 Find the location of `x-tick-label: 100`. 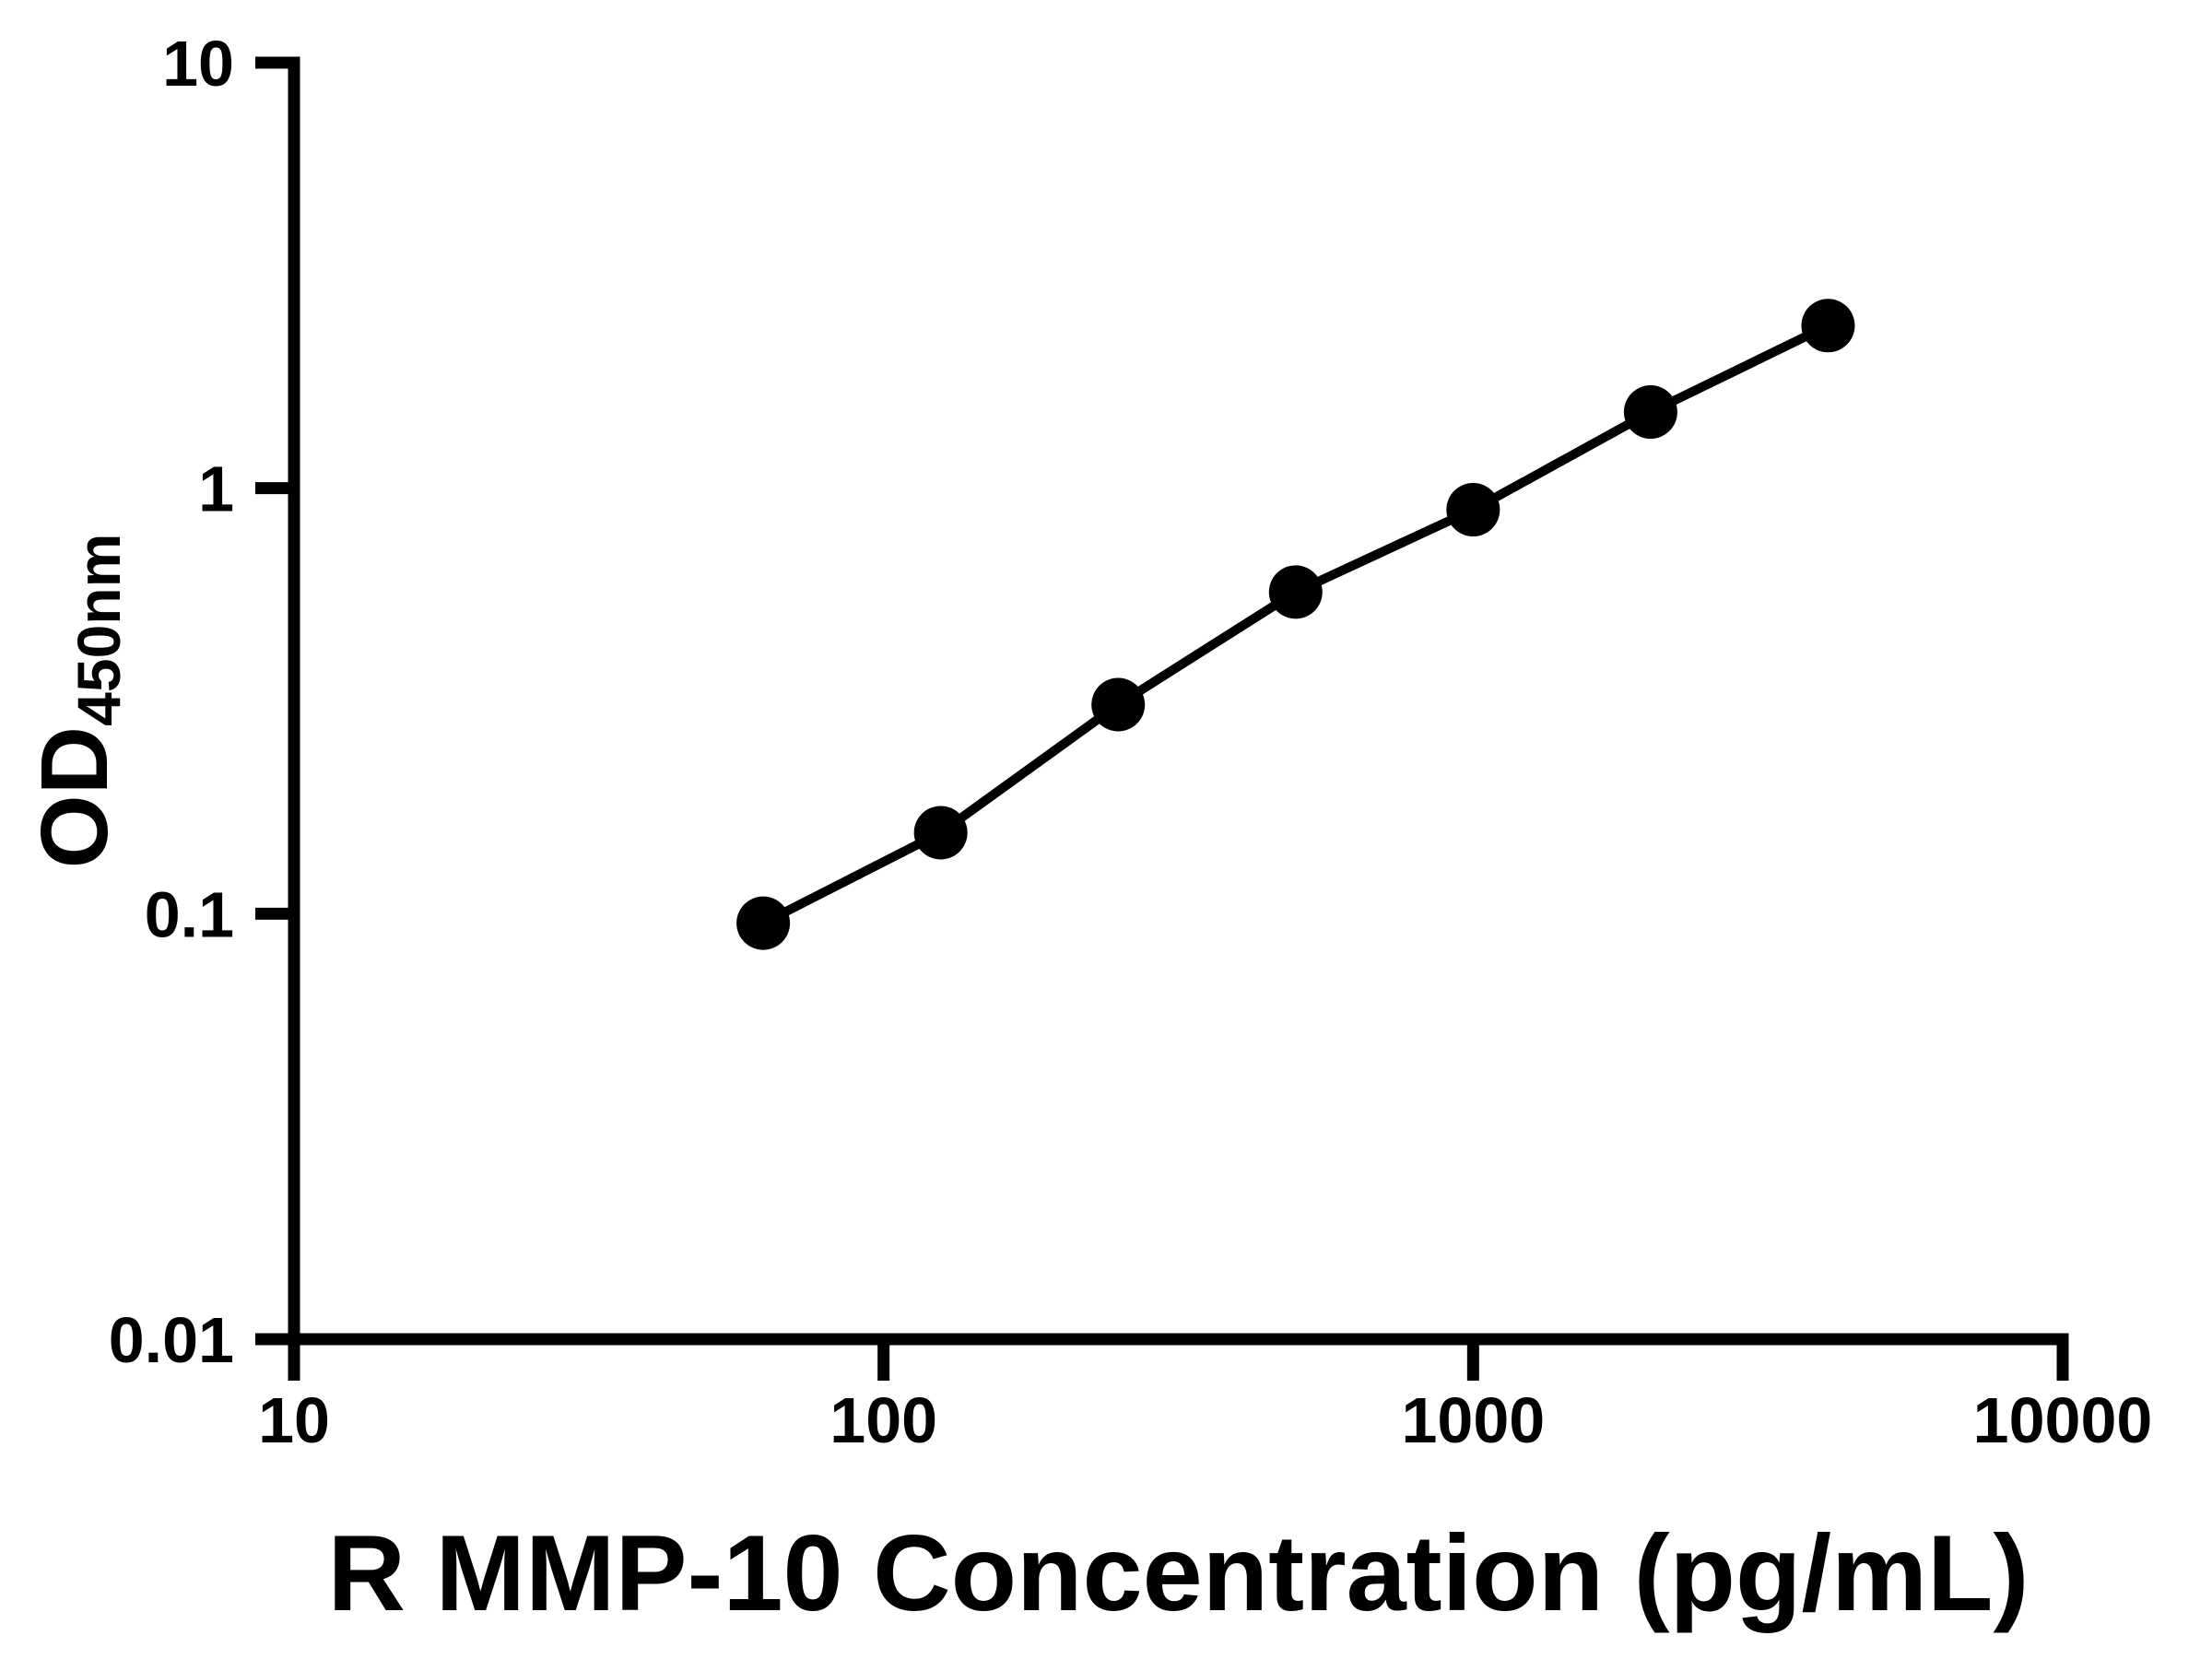

x-tick-label: 100 is located at coordinates (883, 1420).